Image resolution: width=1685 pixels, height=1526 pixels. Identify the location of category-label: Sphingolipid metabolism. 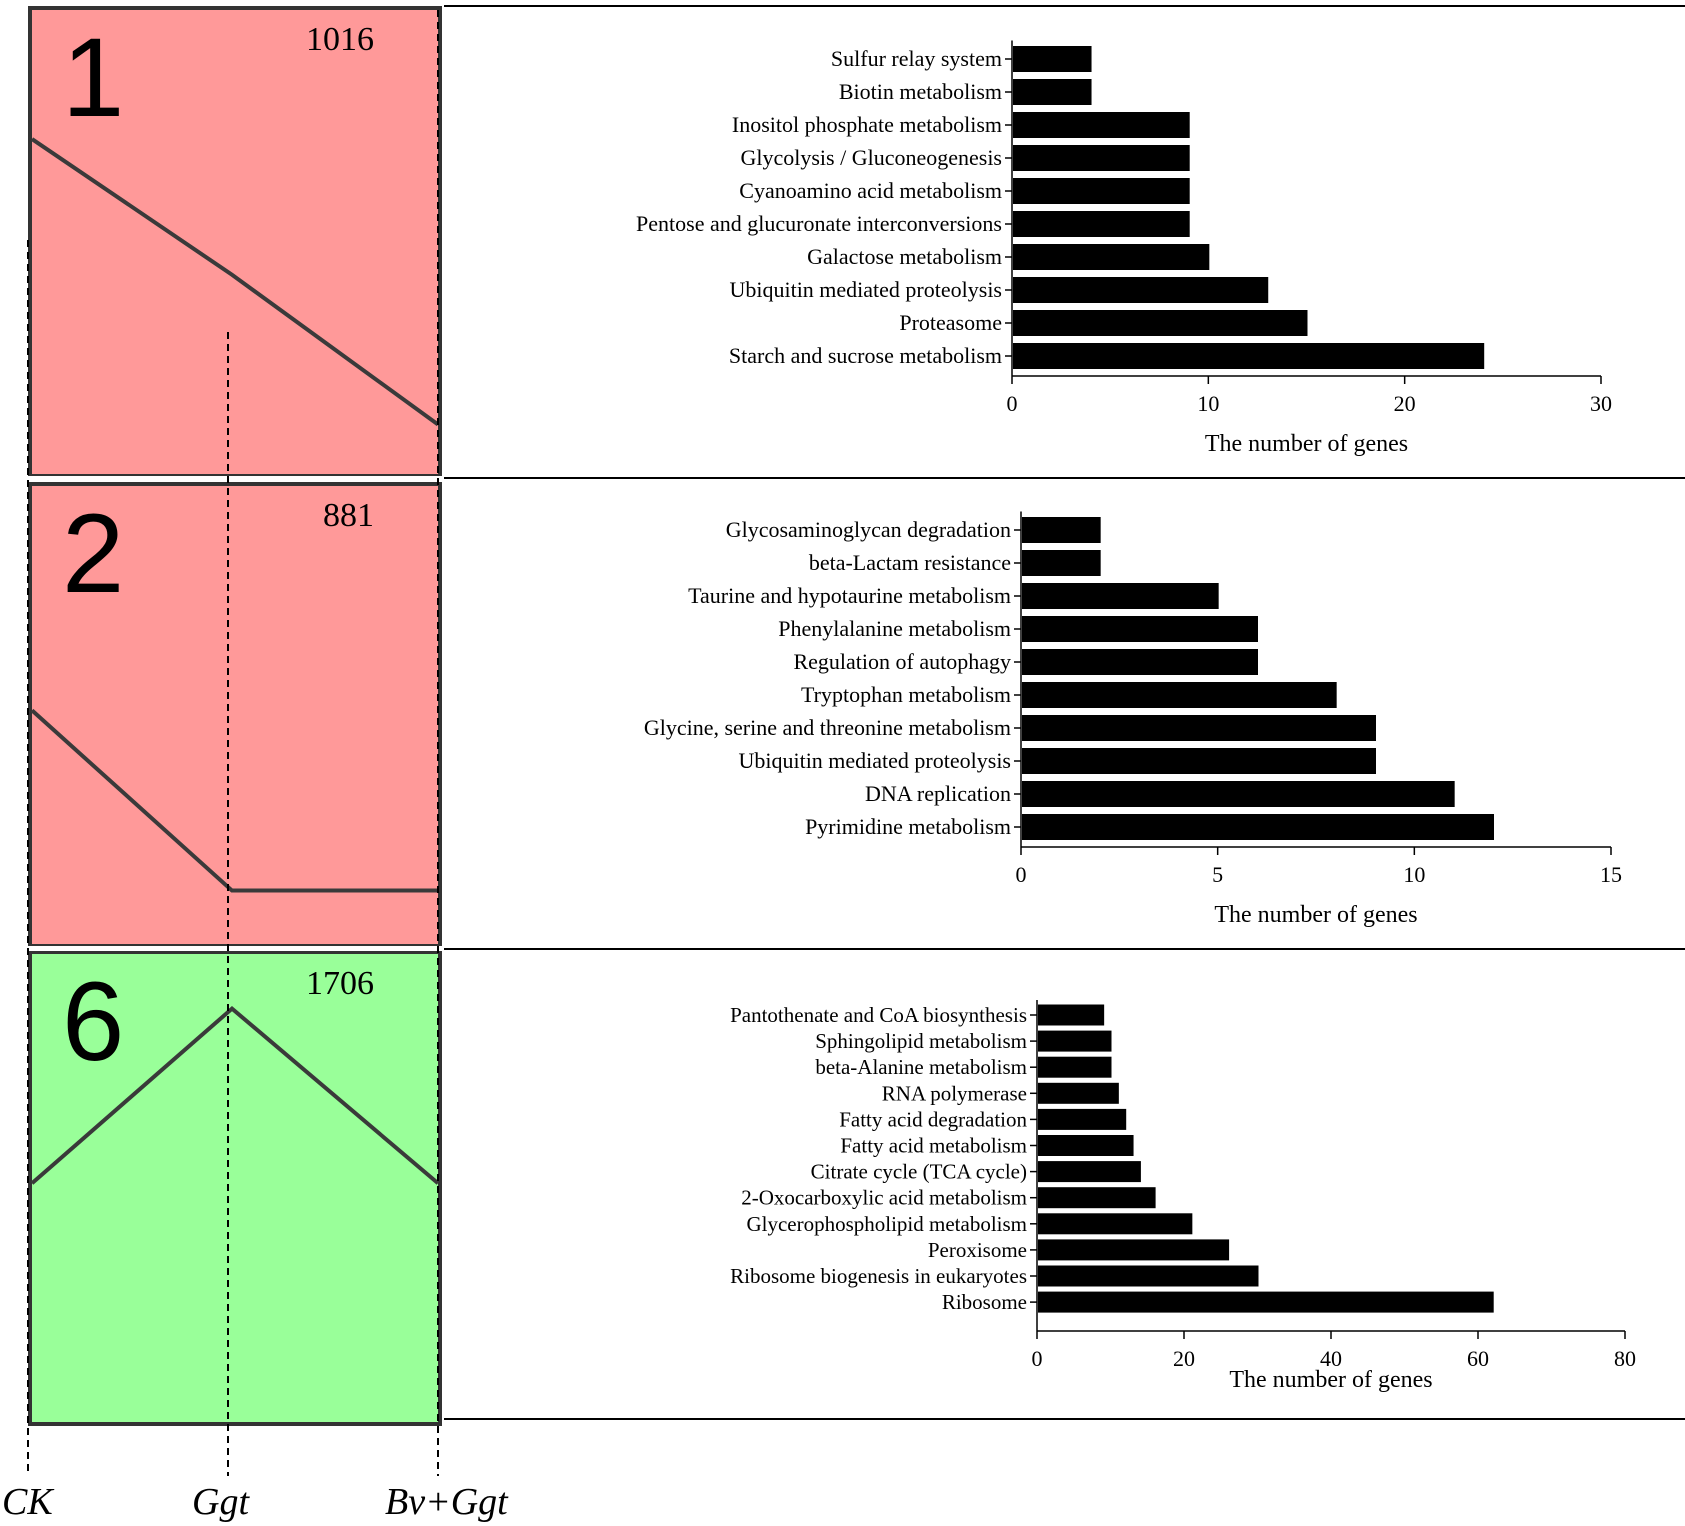
(921, 1041).